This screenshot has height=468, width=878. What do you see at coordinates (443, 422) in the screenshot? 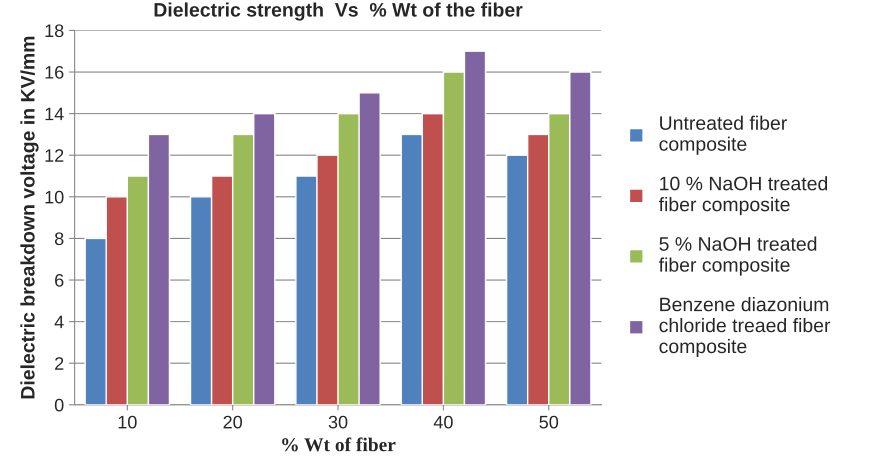
I see `x-tick-label: 40` at bounding box center [443, 422].